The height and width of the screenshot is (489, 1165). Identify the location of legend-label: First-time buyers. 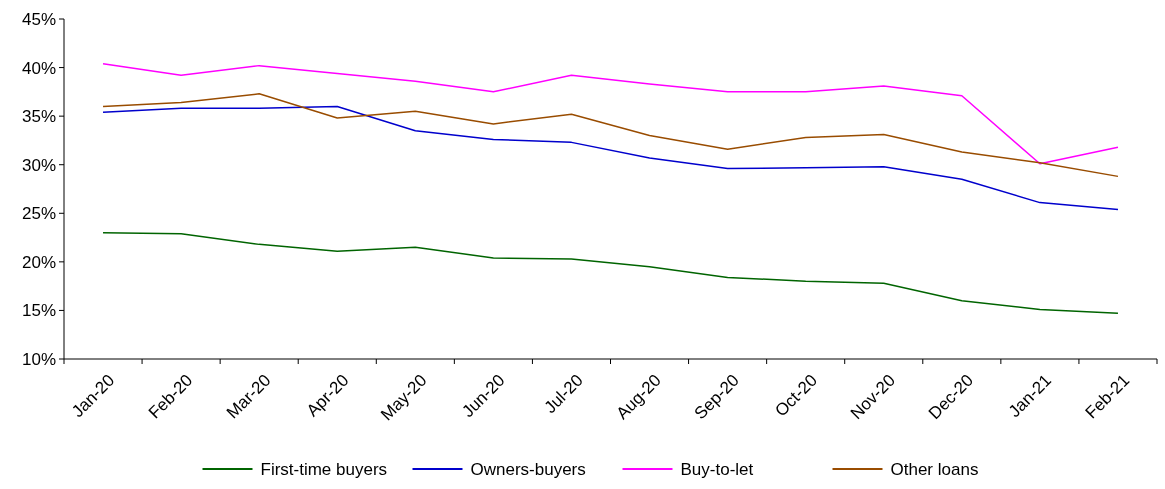
(324, 469).